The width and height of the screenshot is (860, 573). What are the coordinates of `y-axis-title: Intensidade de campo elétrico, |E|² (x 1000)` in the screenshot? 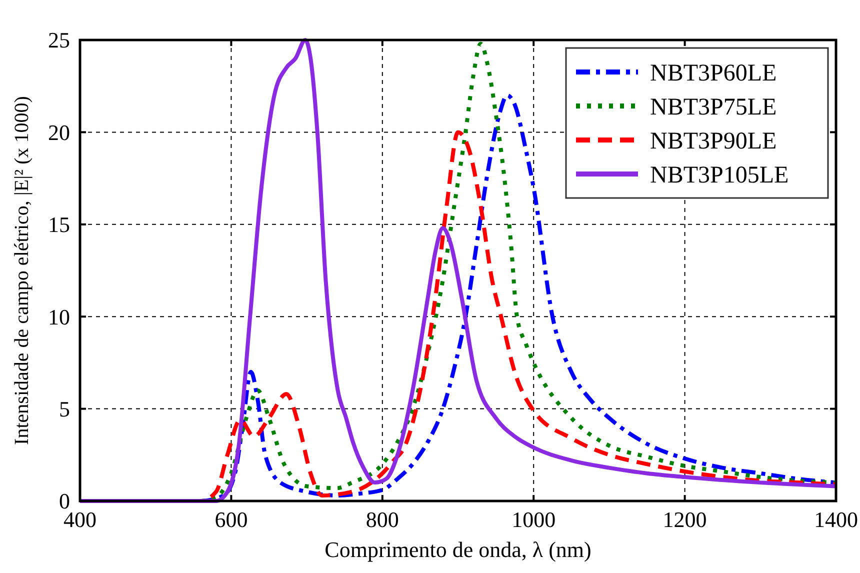 It's located at (22, 270).